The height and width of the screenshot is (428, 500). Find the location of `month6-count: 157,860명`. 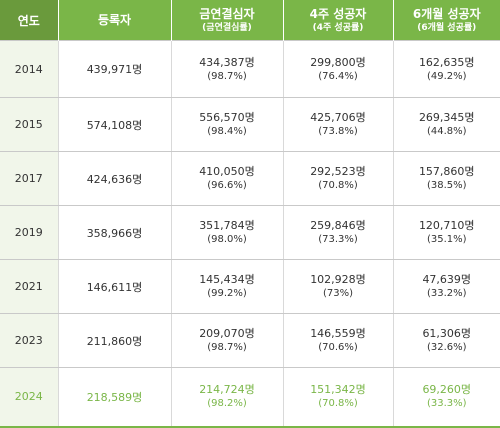

month6-count: 157,860명 is located at coordinates (447, 171).